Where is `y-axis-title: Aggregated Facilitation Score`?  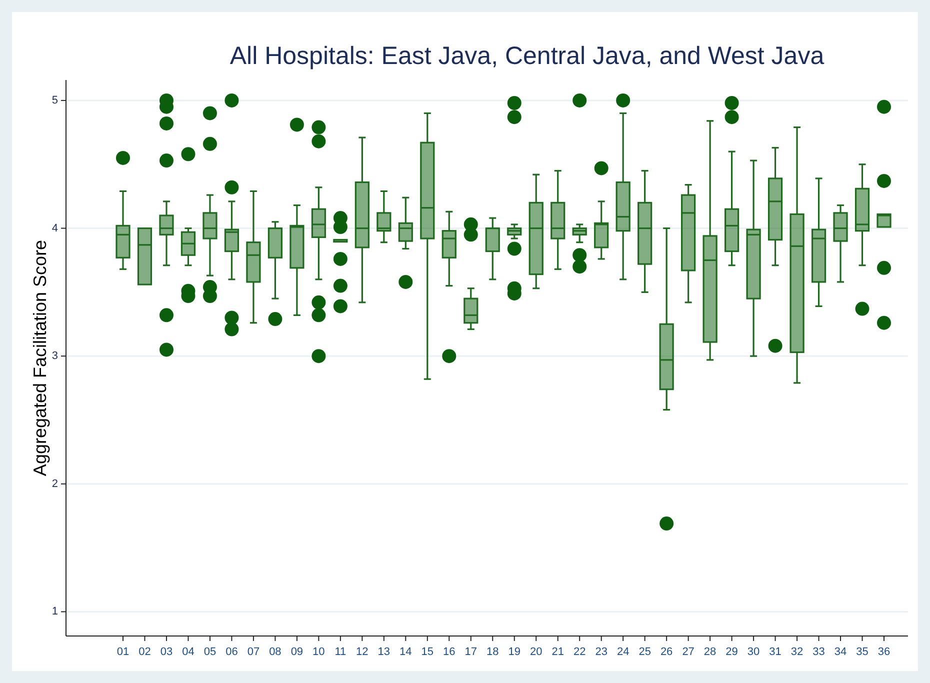
y-axis-title: Aggregated Facilitation Score is located at coordinates (40, 358).